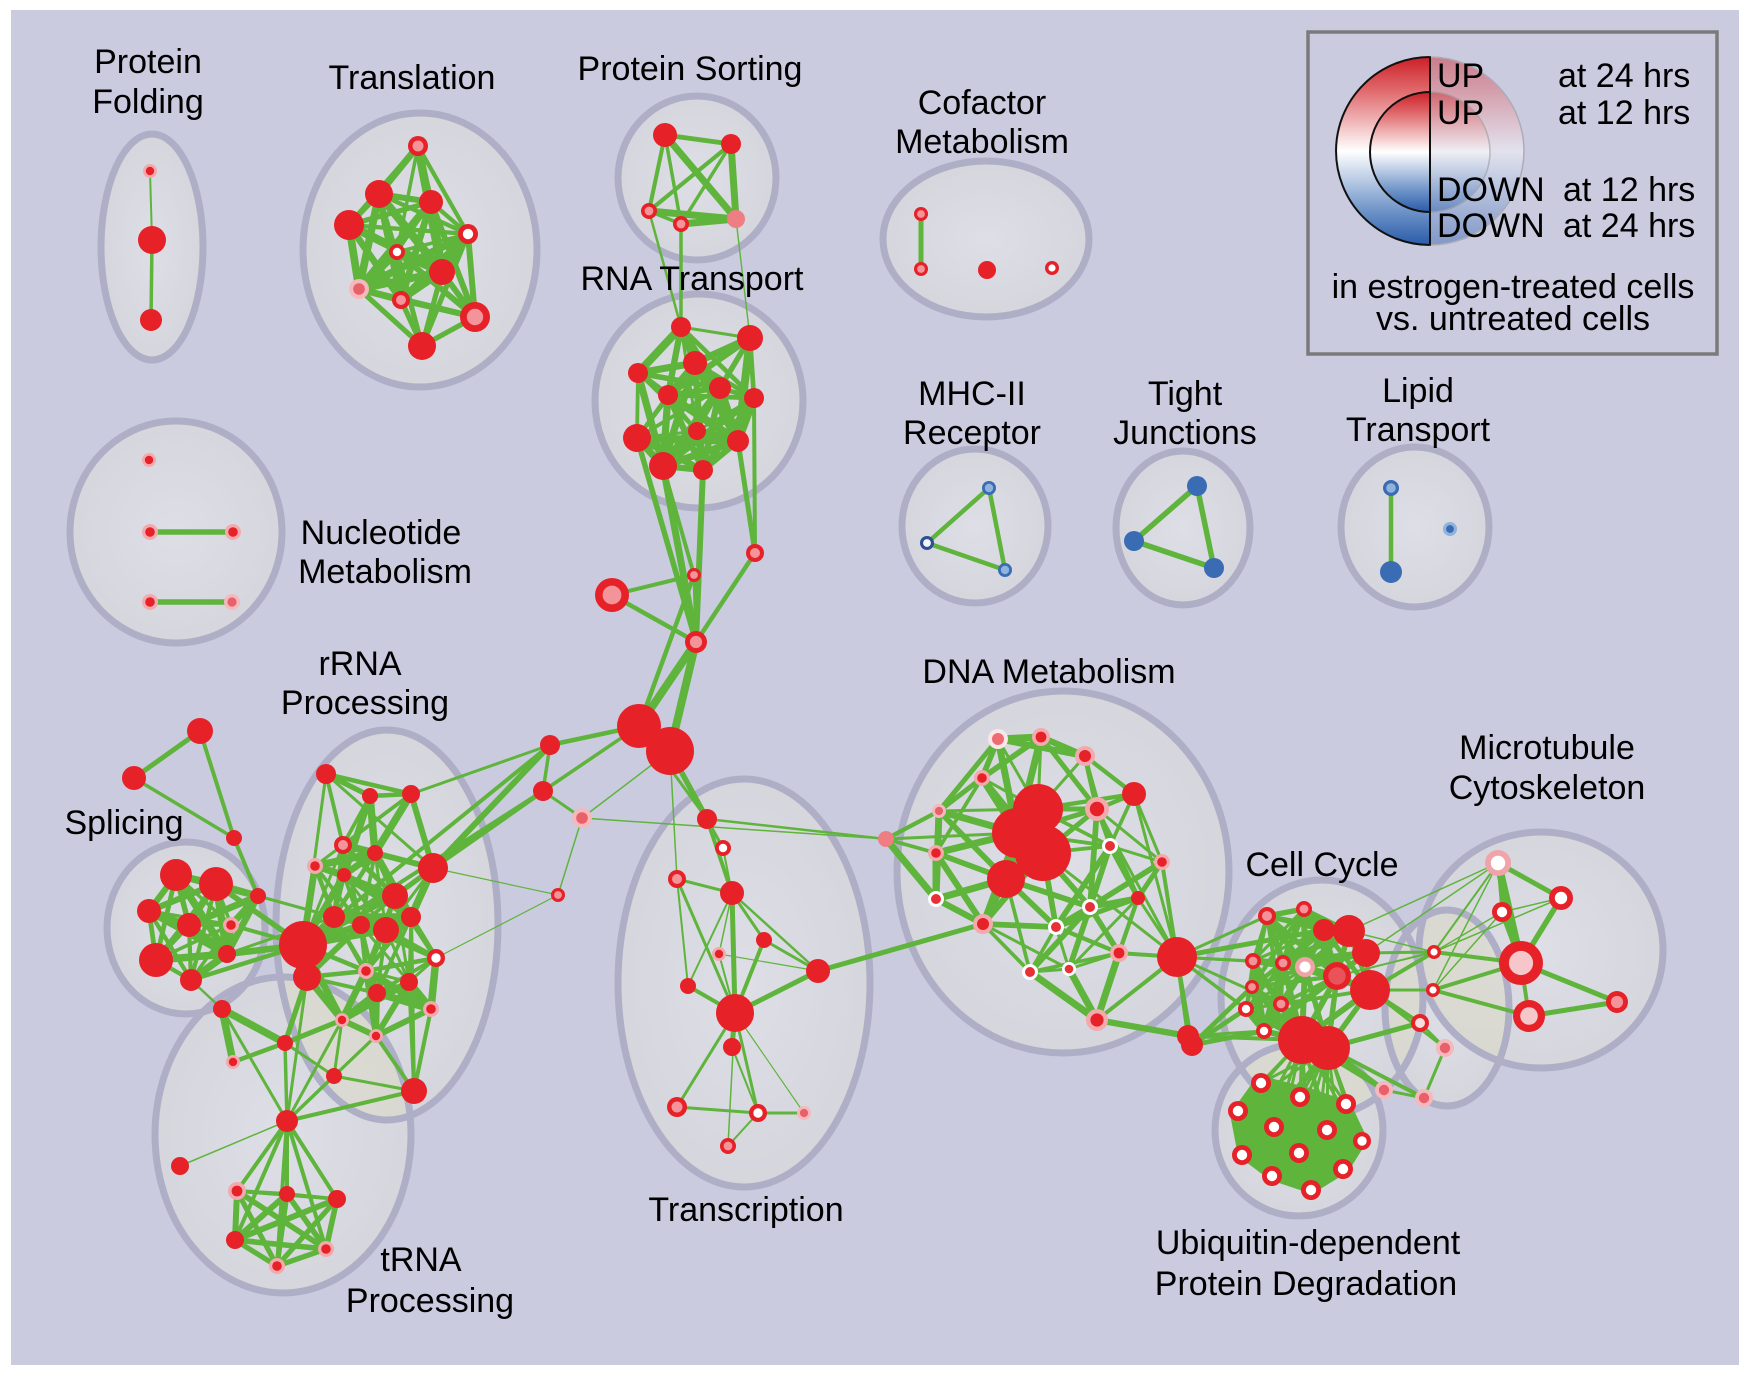  I want to click on svg-text: Tight, so click(1185, 394).